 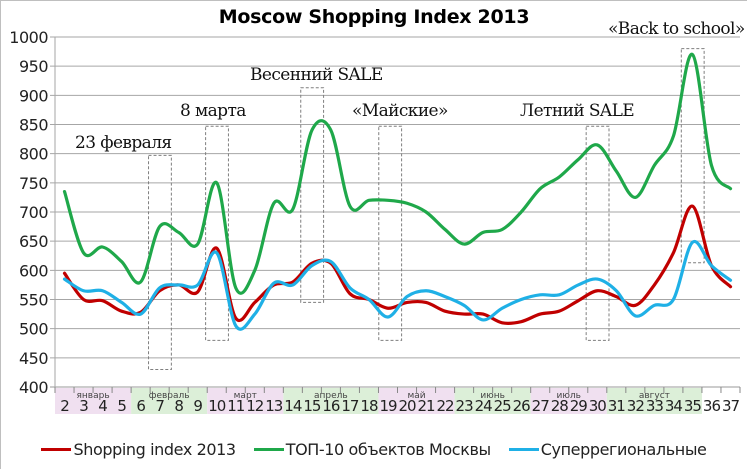 I want to click on month-label: февраль, so click(x=169, y=396).